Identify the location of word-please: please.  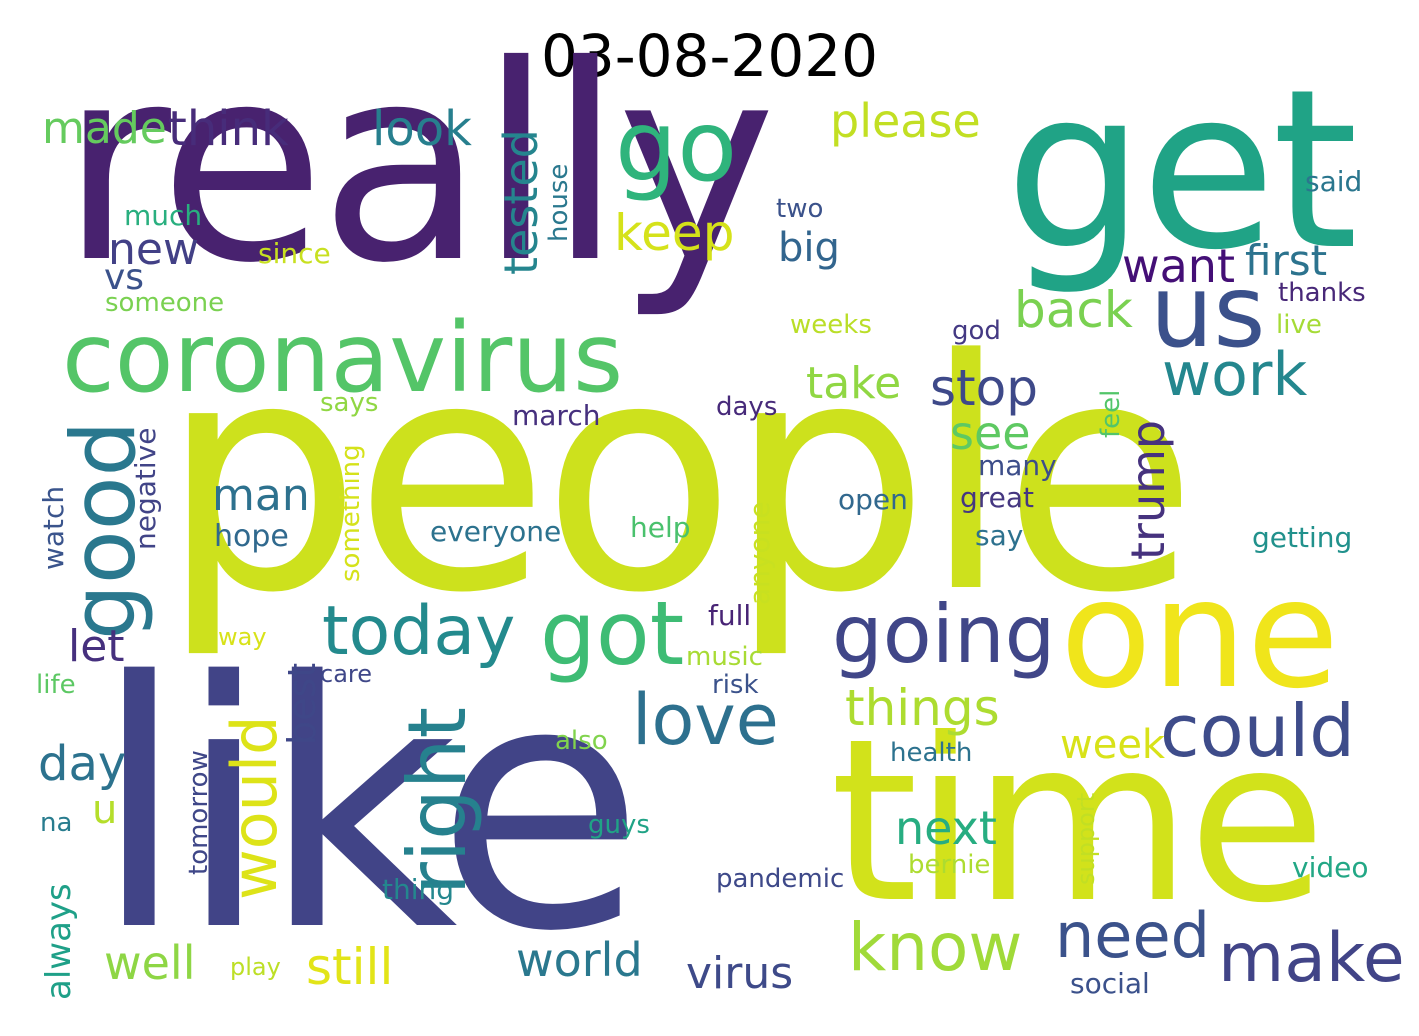
(905, 121).